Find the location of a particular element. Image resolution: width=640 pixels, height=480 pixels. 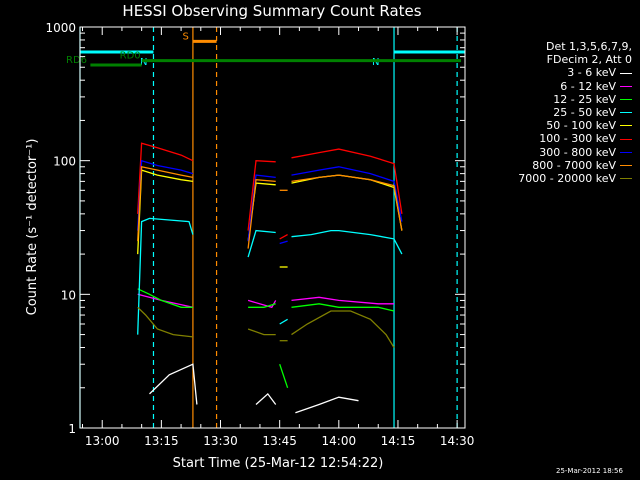

legend-entry: 800 - 7000 keV is located at coordinates (556, 165).